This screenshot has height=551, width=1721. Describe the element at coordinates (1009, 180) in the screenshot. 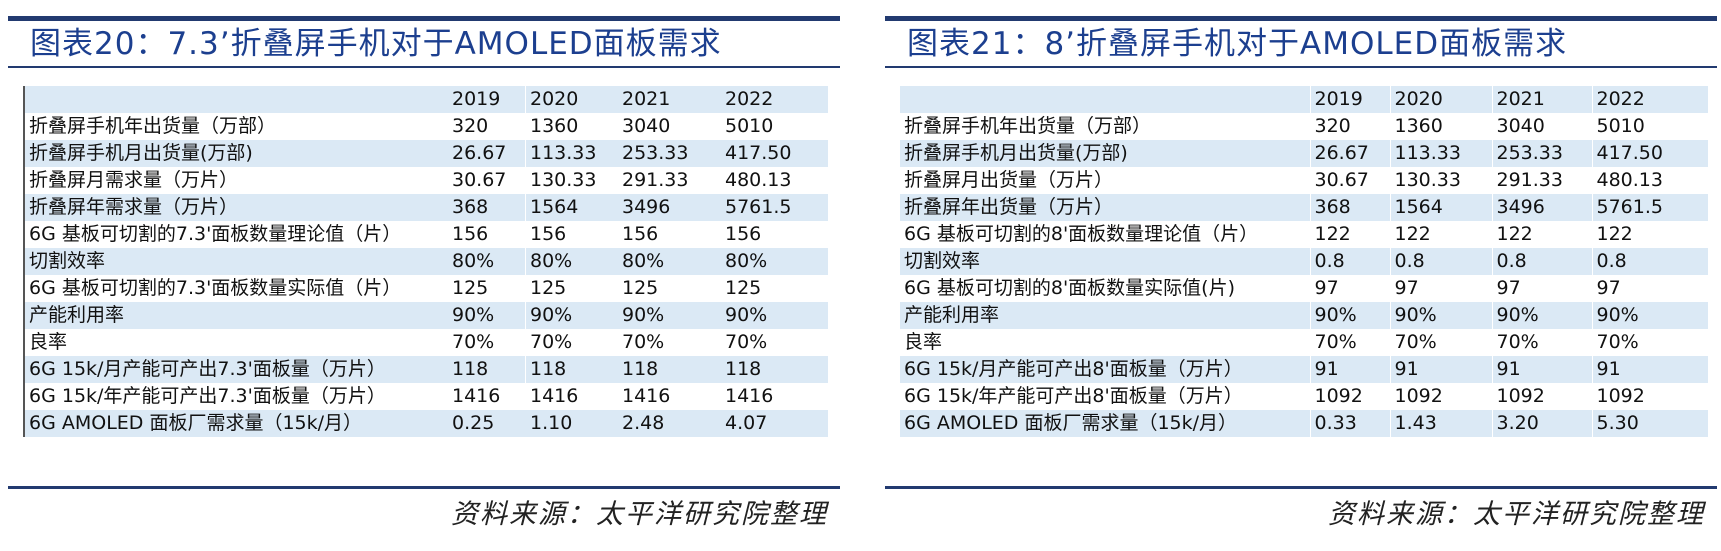

I see `row-label-cell: 折叠屏月出货量（万片）` at that location.